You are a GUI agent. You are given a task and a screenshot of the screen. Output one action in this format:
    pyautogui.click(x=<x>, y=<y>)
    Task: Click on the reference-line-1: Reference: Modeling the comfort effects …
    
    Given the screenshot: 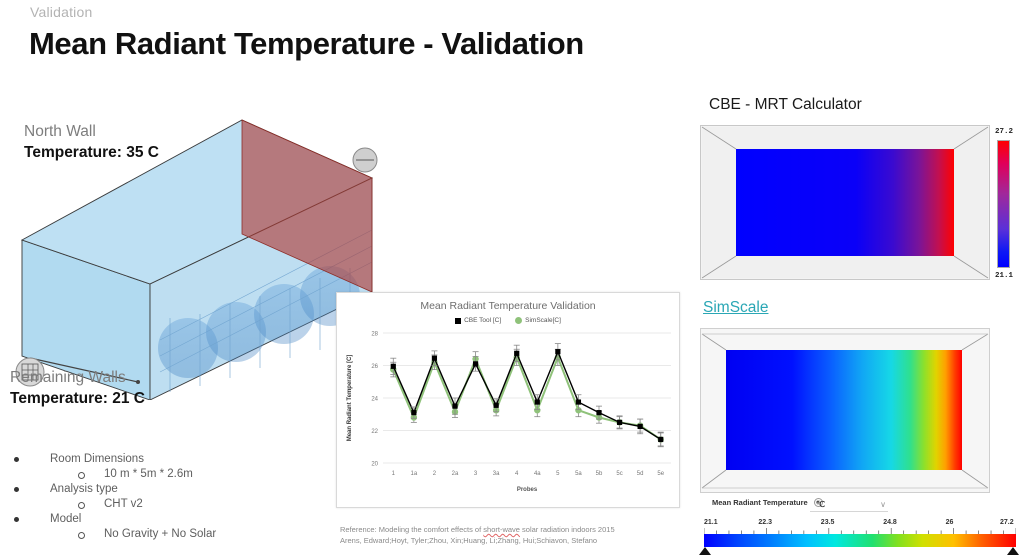 What is the action you would take?
    pyautogui.click(x=510, y=529)
    